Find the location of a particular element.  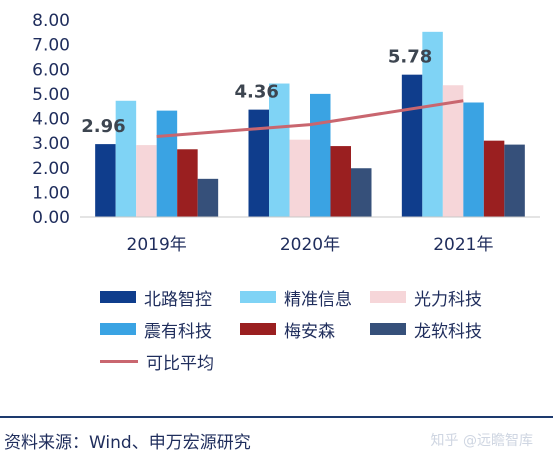

legend-item-guangli: 光力科技 is located at coordinates (426, 298).